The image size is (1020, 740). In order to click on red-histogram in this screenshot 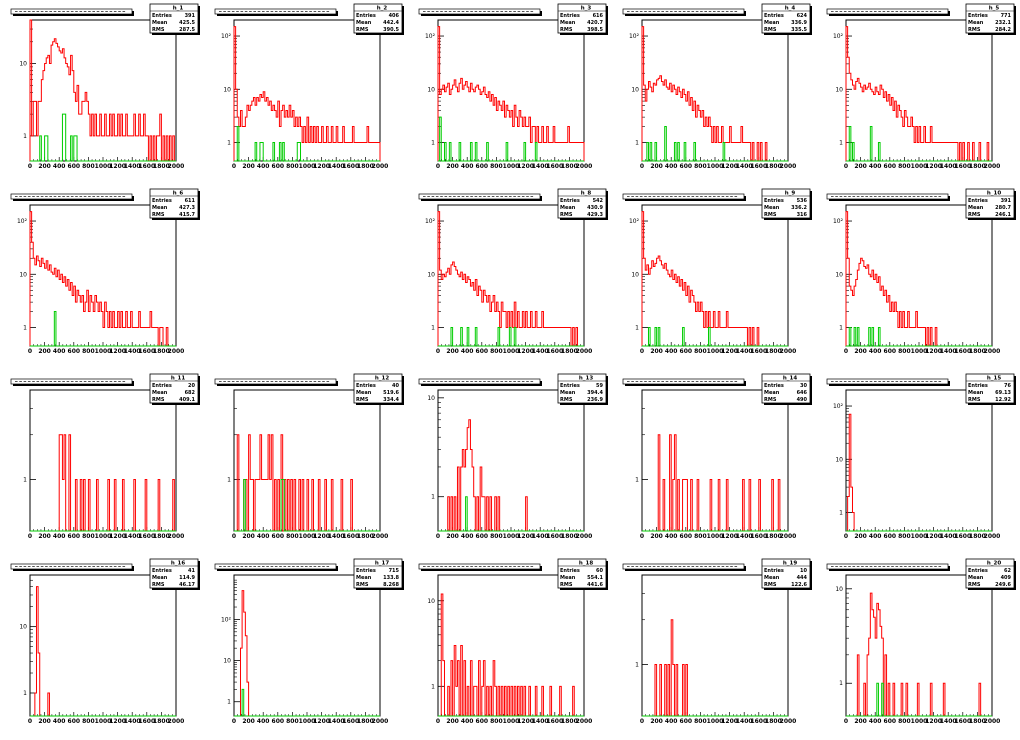, I will do `click(511, 655)`.